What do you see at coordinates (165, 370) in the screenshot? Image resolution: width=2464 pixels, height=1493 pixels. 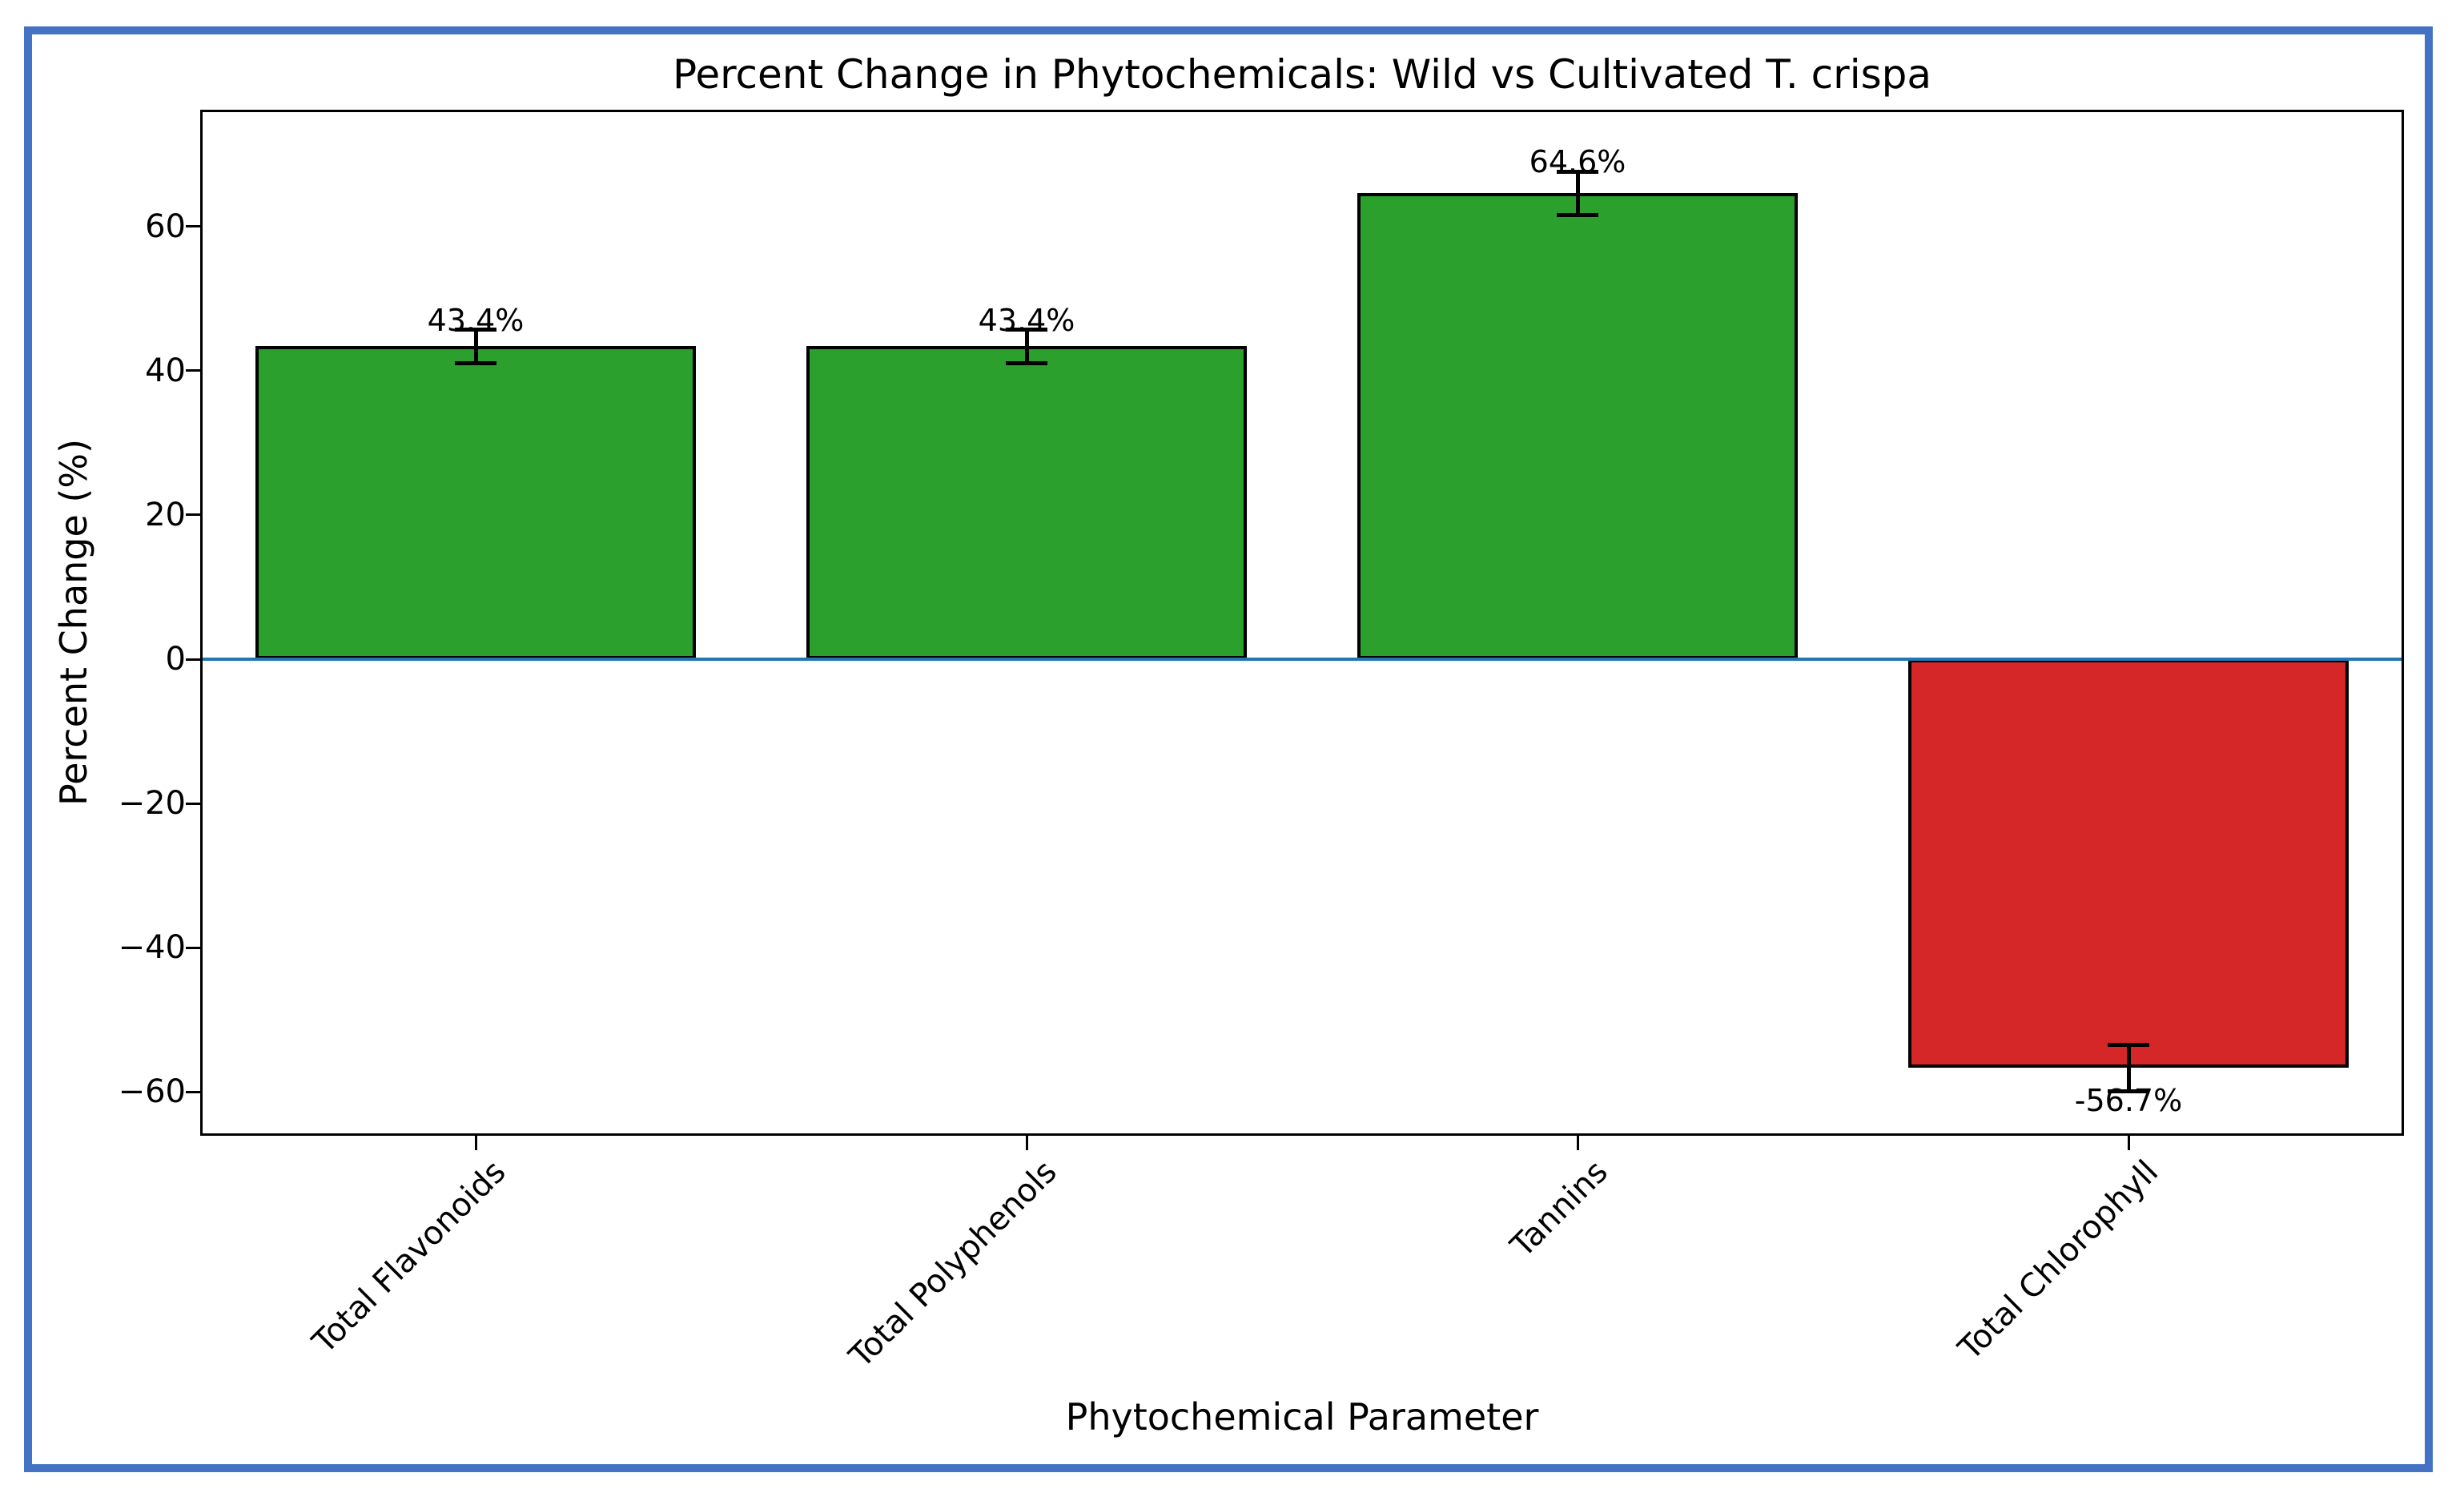 I see `y-tick-label: 40` at bounding box center [165, 370].